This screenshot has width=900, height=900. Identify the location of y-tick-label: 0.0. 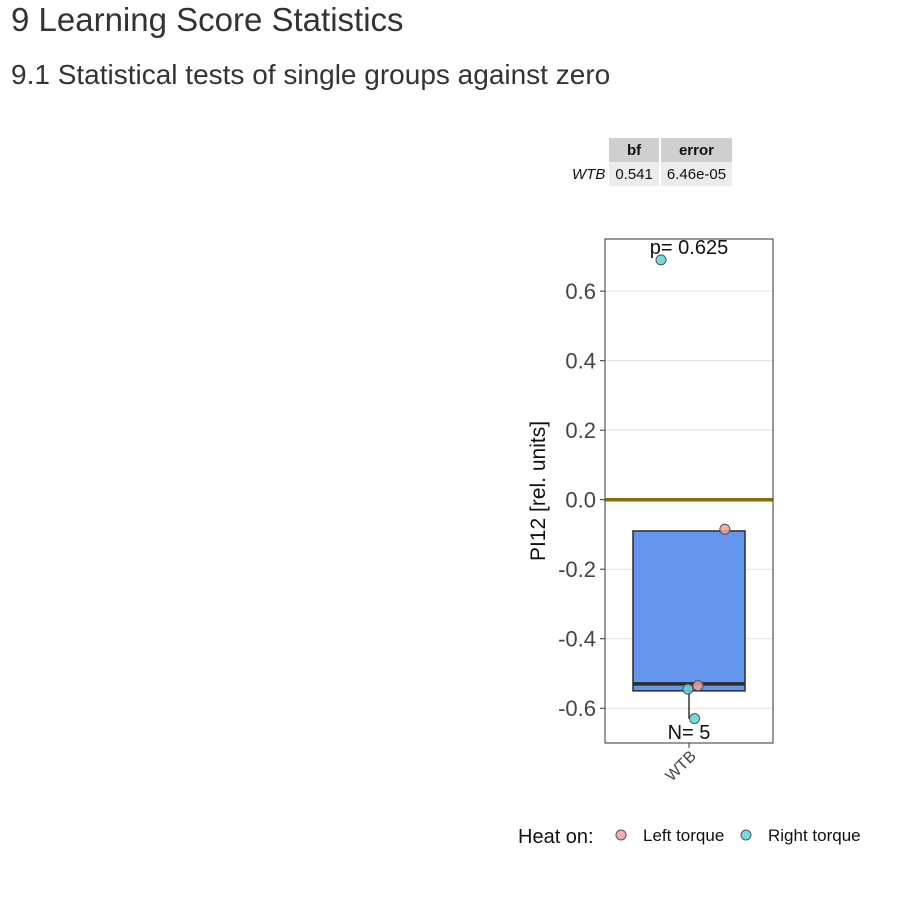
(580, 500).